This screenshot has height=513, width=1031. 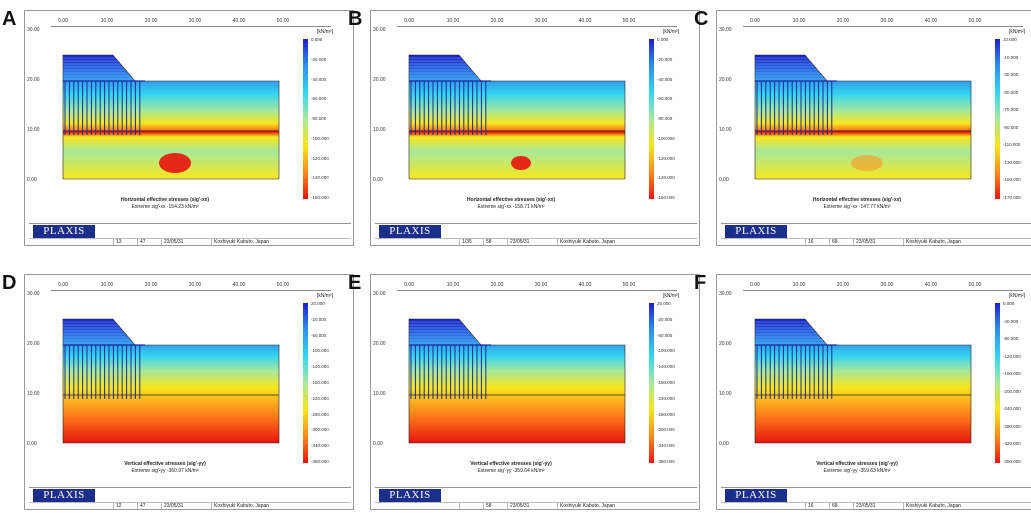 I want to click on footer-step: 12, so click(x=117, y=506).